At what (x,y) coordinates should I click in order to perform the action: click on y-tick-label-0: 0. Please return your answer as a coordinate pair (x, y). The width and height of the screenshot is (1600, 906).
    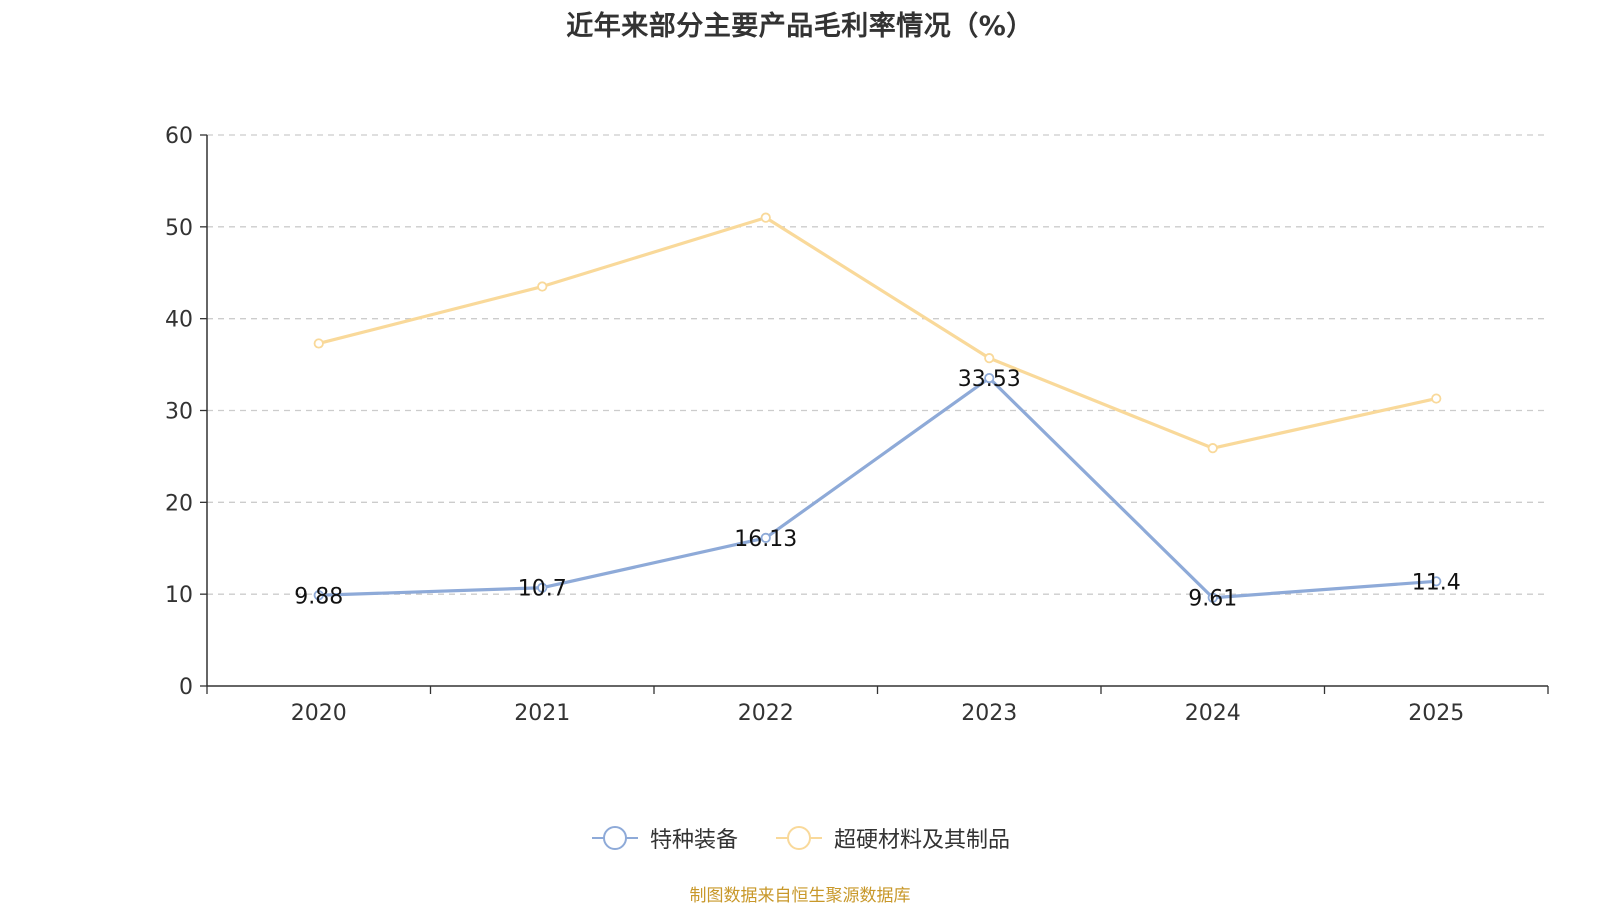
    Looking at the image, I should click on (186, 687).